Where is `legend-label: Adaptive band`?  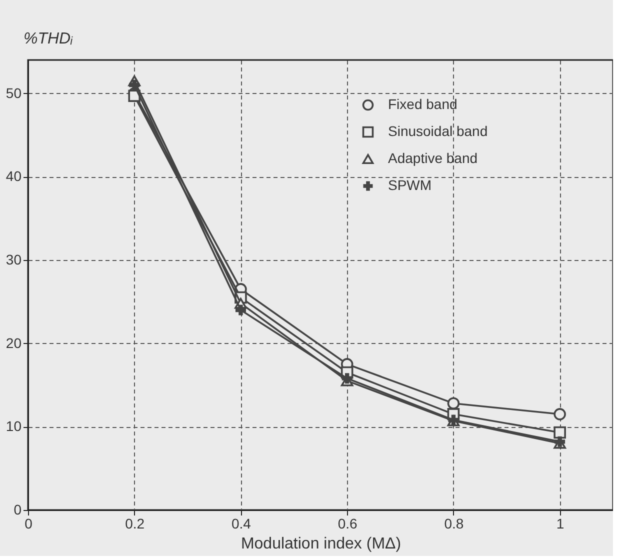
legend-label: Adaptive band is located at coordinates (433, 158).